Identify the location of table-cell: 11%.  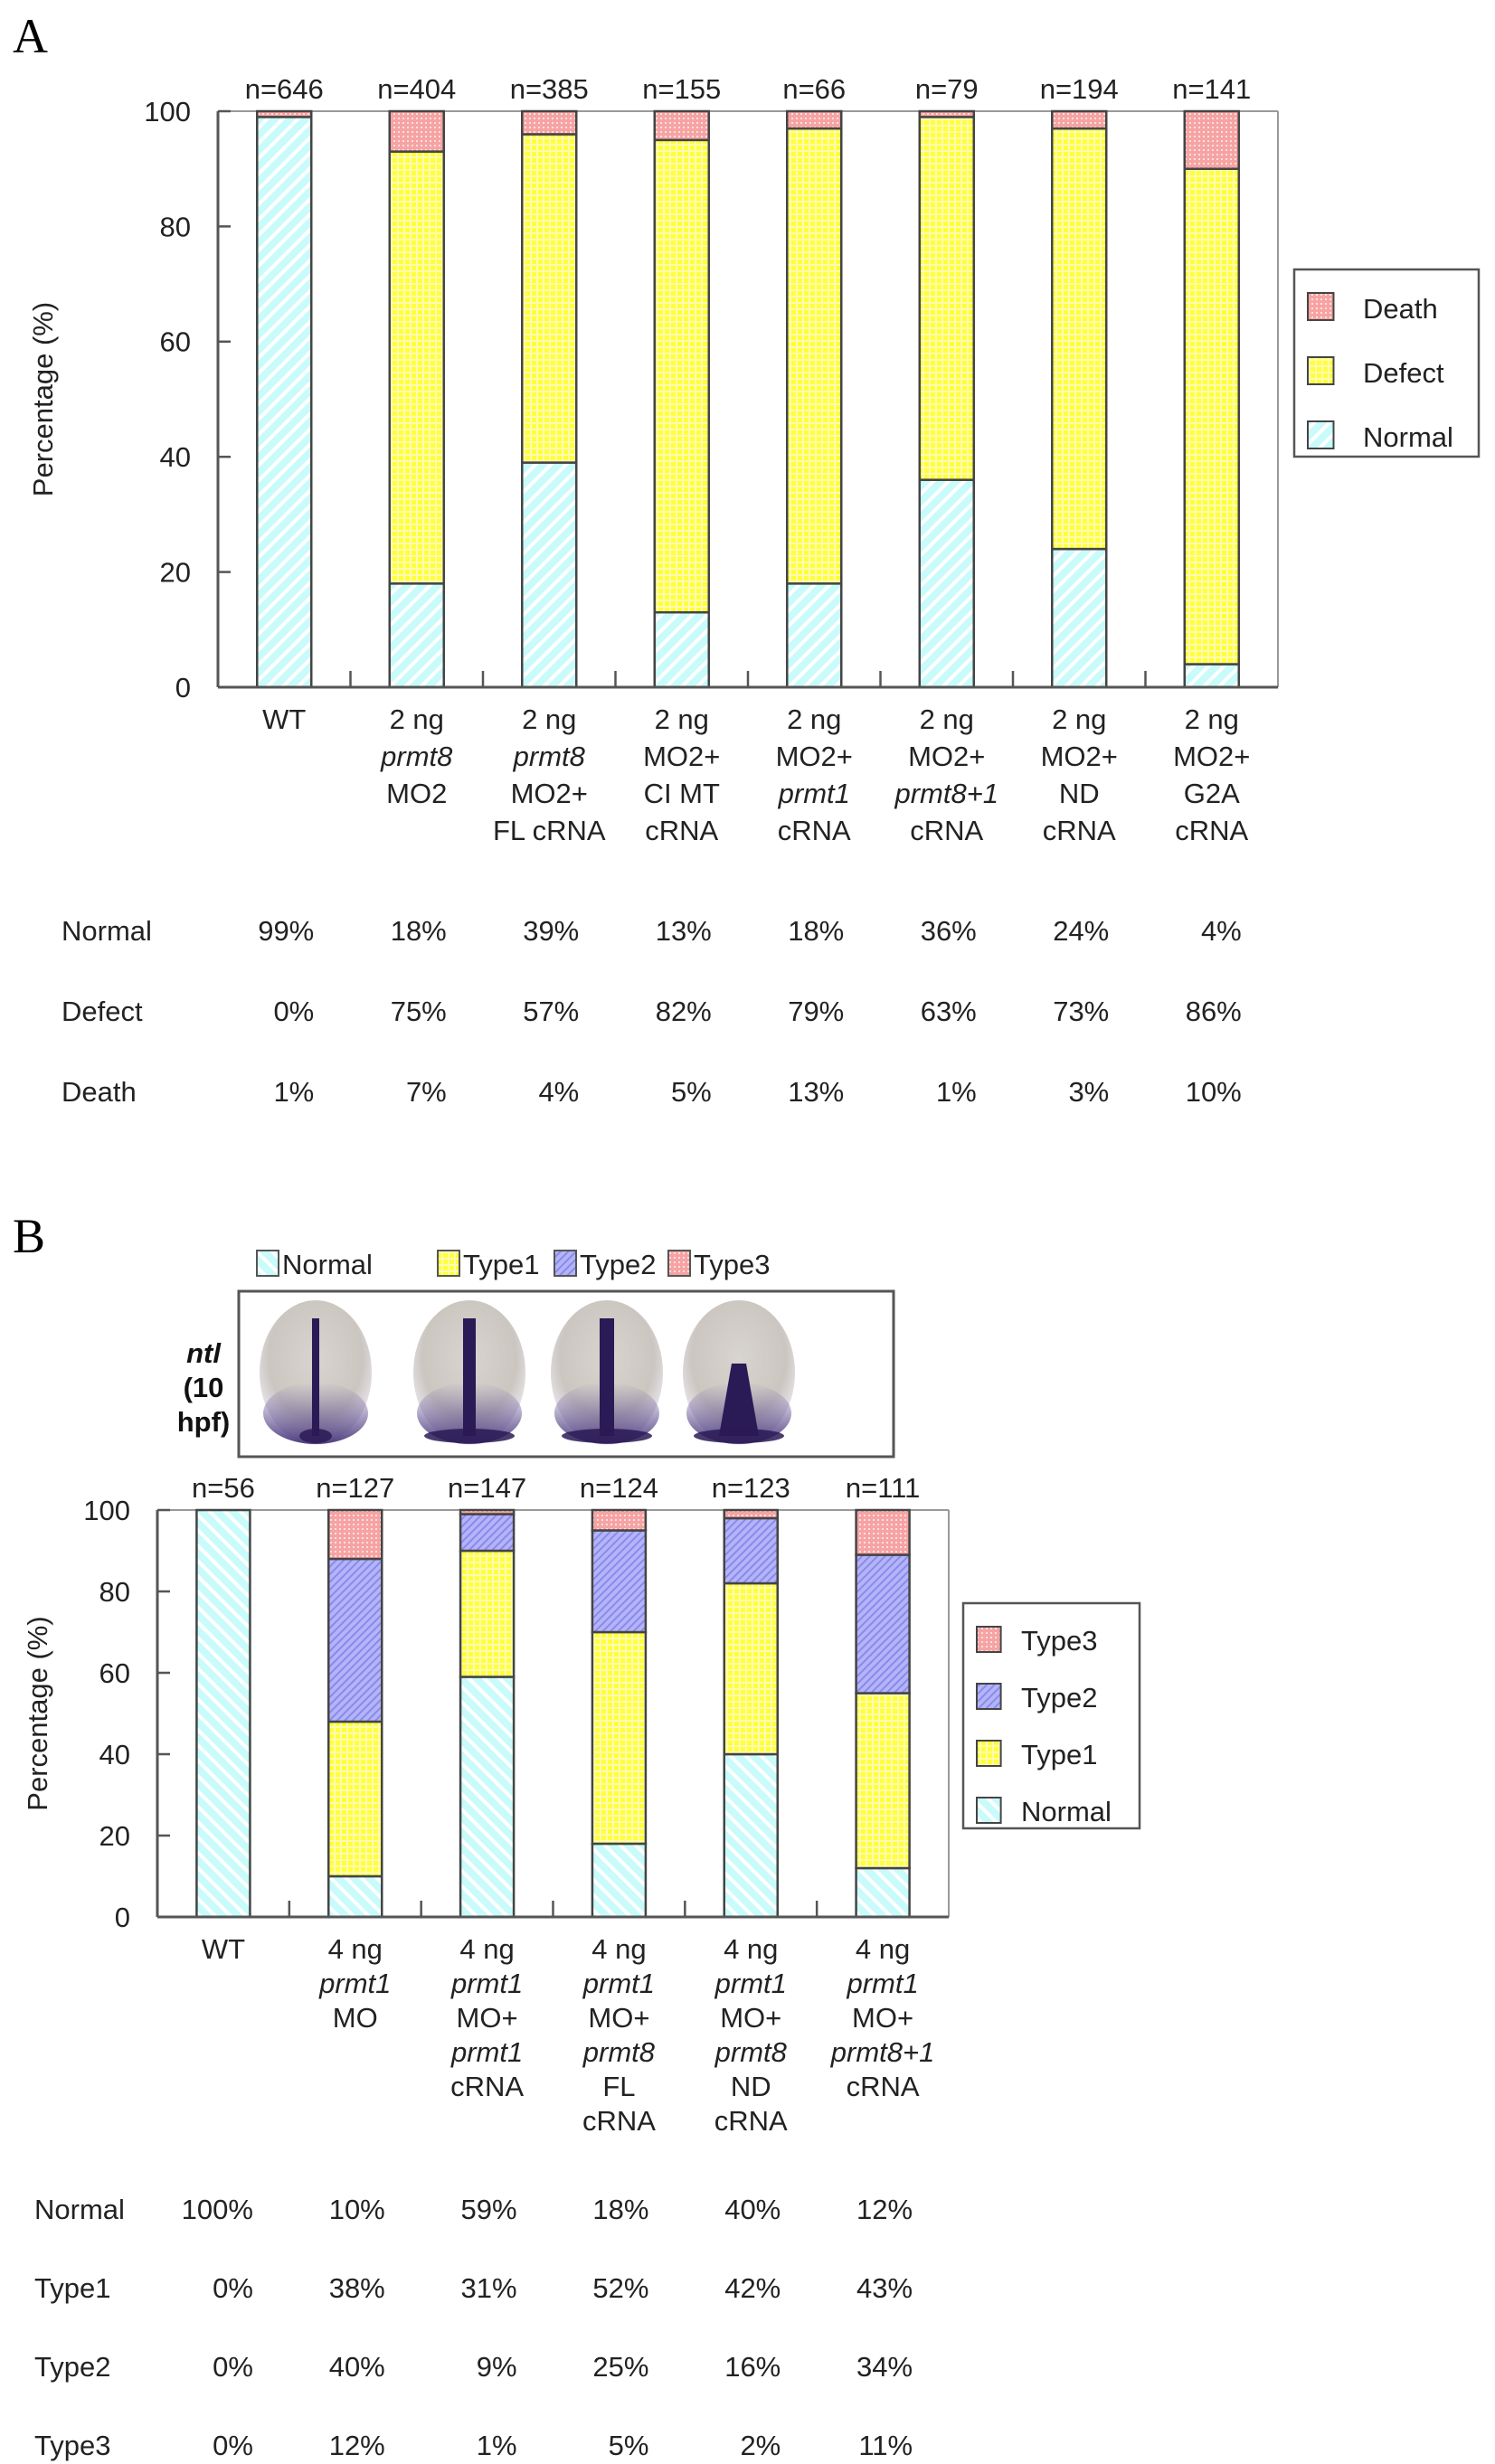
(886, 2445).